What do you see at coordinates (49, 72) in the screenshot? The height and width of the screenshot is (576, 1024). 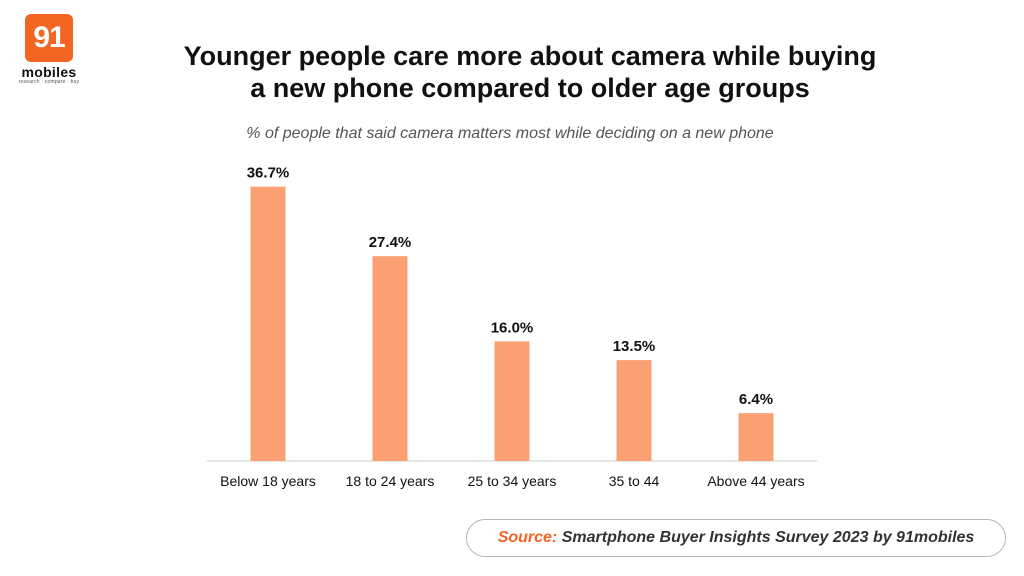 I see `logo-wordmark: mobiles` at bounding box center [49, 72].